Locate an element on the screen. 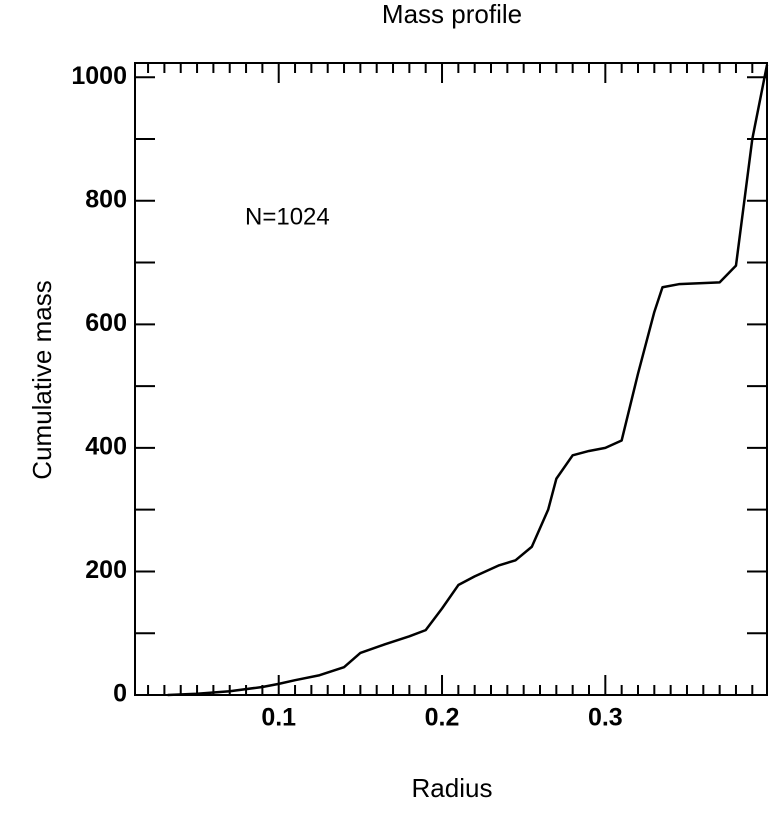  annotation: N=1024 is located at coordinates (287, 216).